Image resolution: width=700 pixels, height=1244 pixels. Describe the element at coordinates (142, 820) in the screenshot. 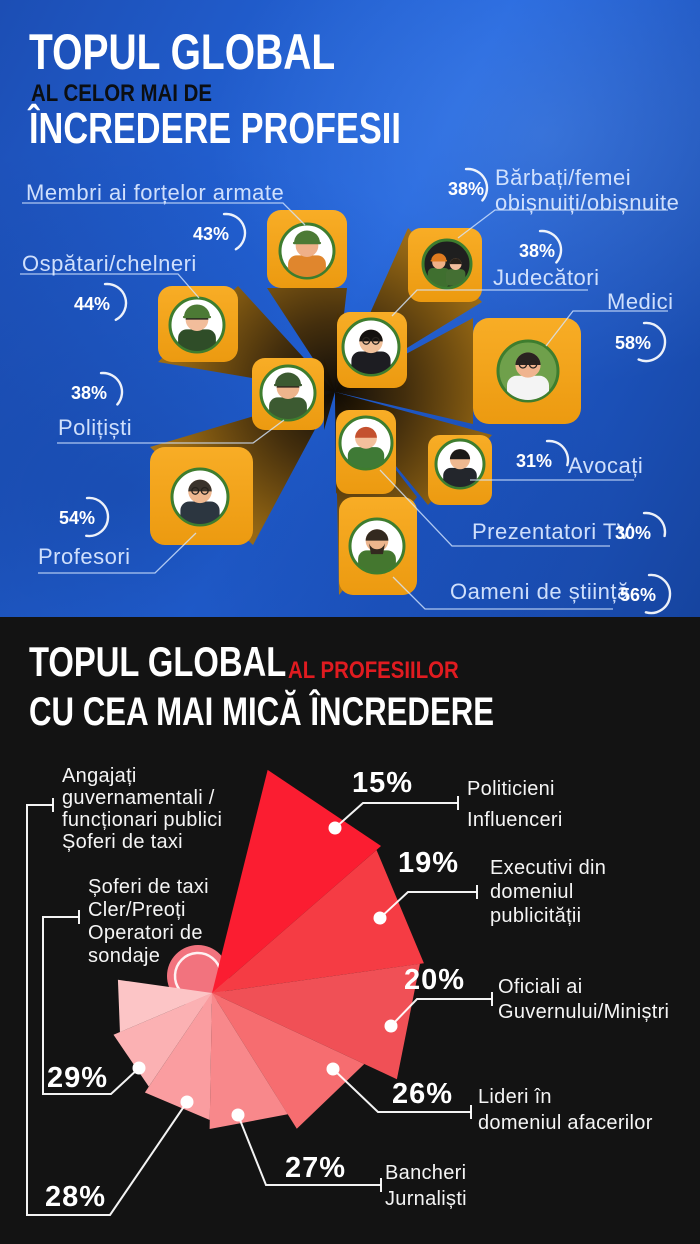

I see `fan-label-line: funcționari publici` at that location.